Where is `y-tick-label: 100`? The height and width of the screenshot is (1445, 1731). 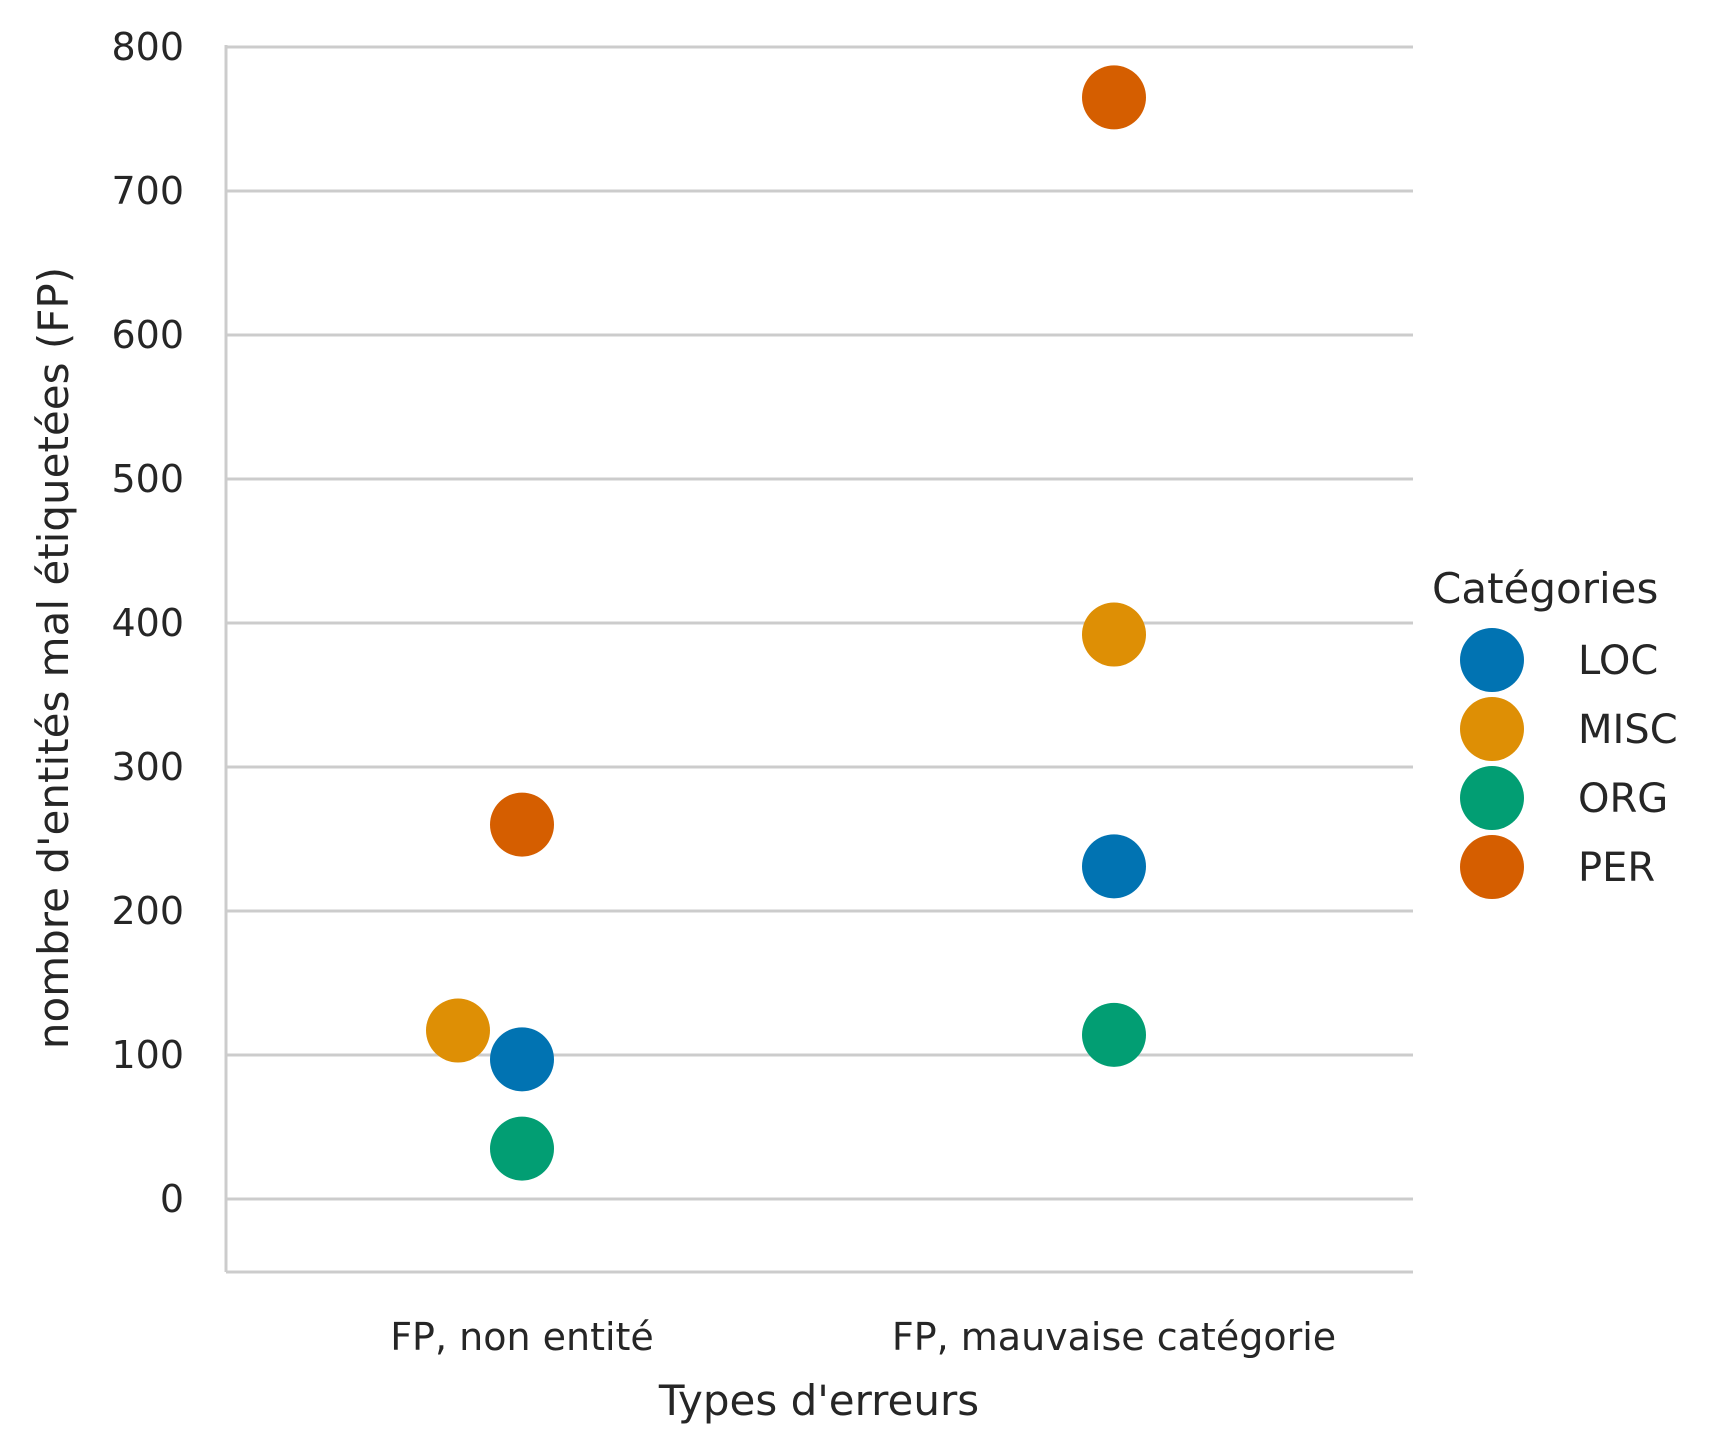 y-tick-label: 100 is located at coordinates (147, 1055).